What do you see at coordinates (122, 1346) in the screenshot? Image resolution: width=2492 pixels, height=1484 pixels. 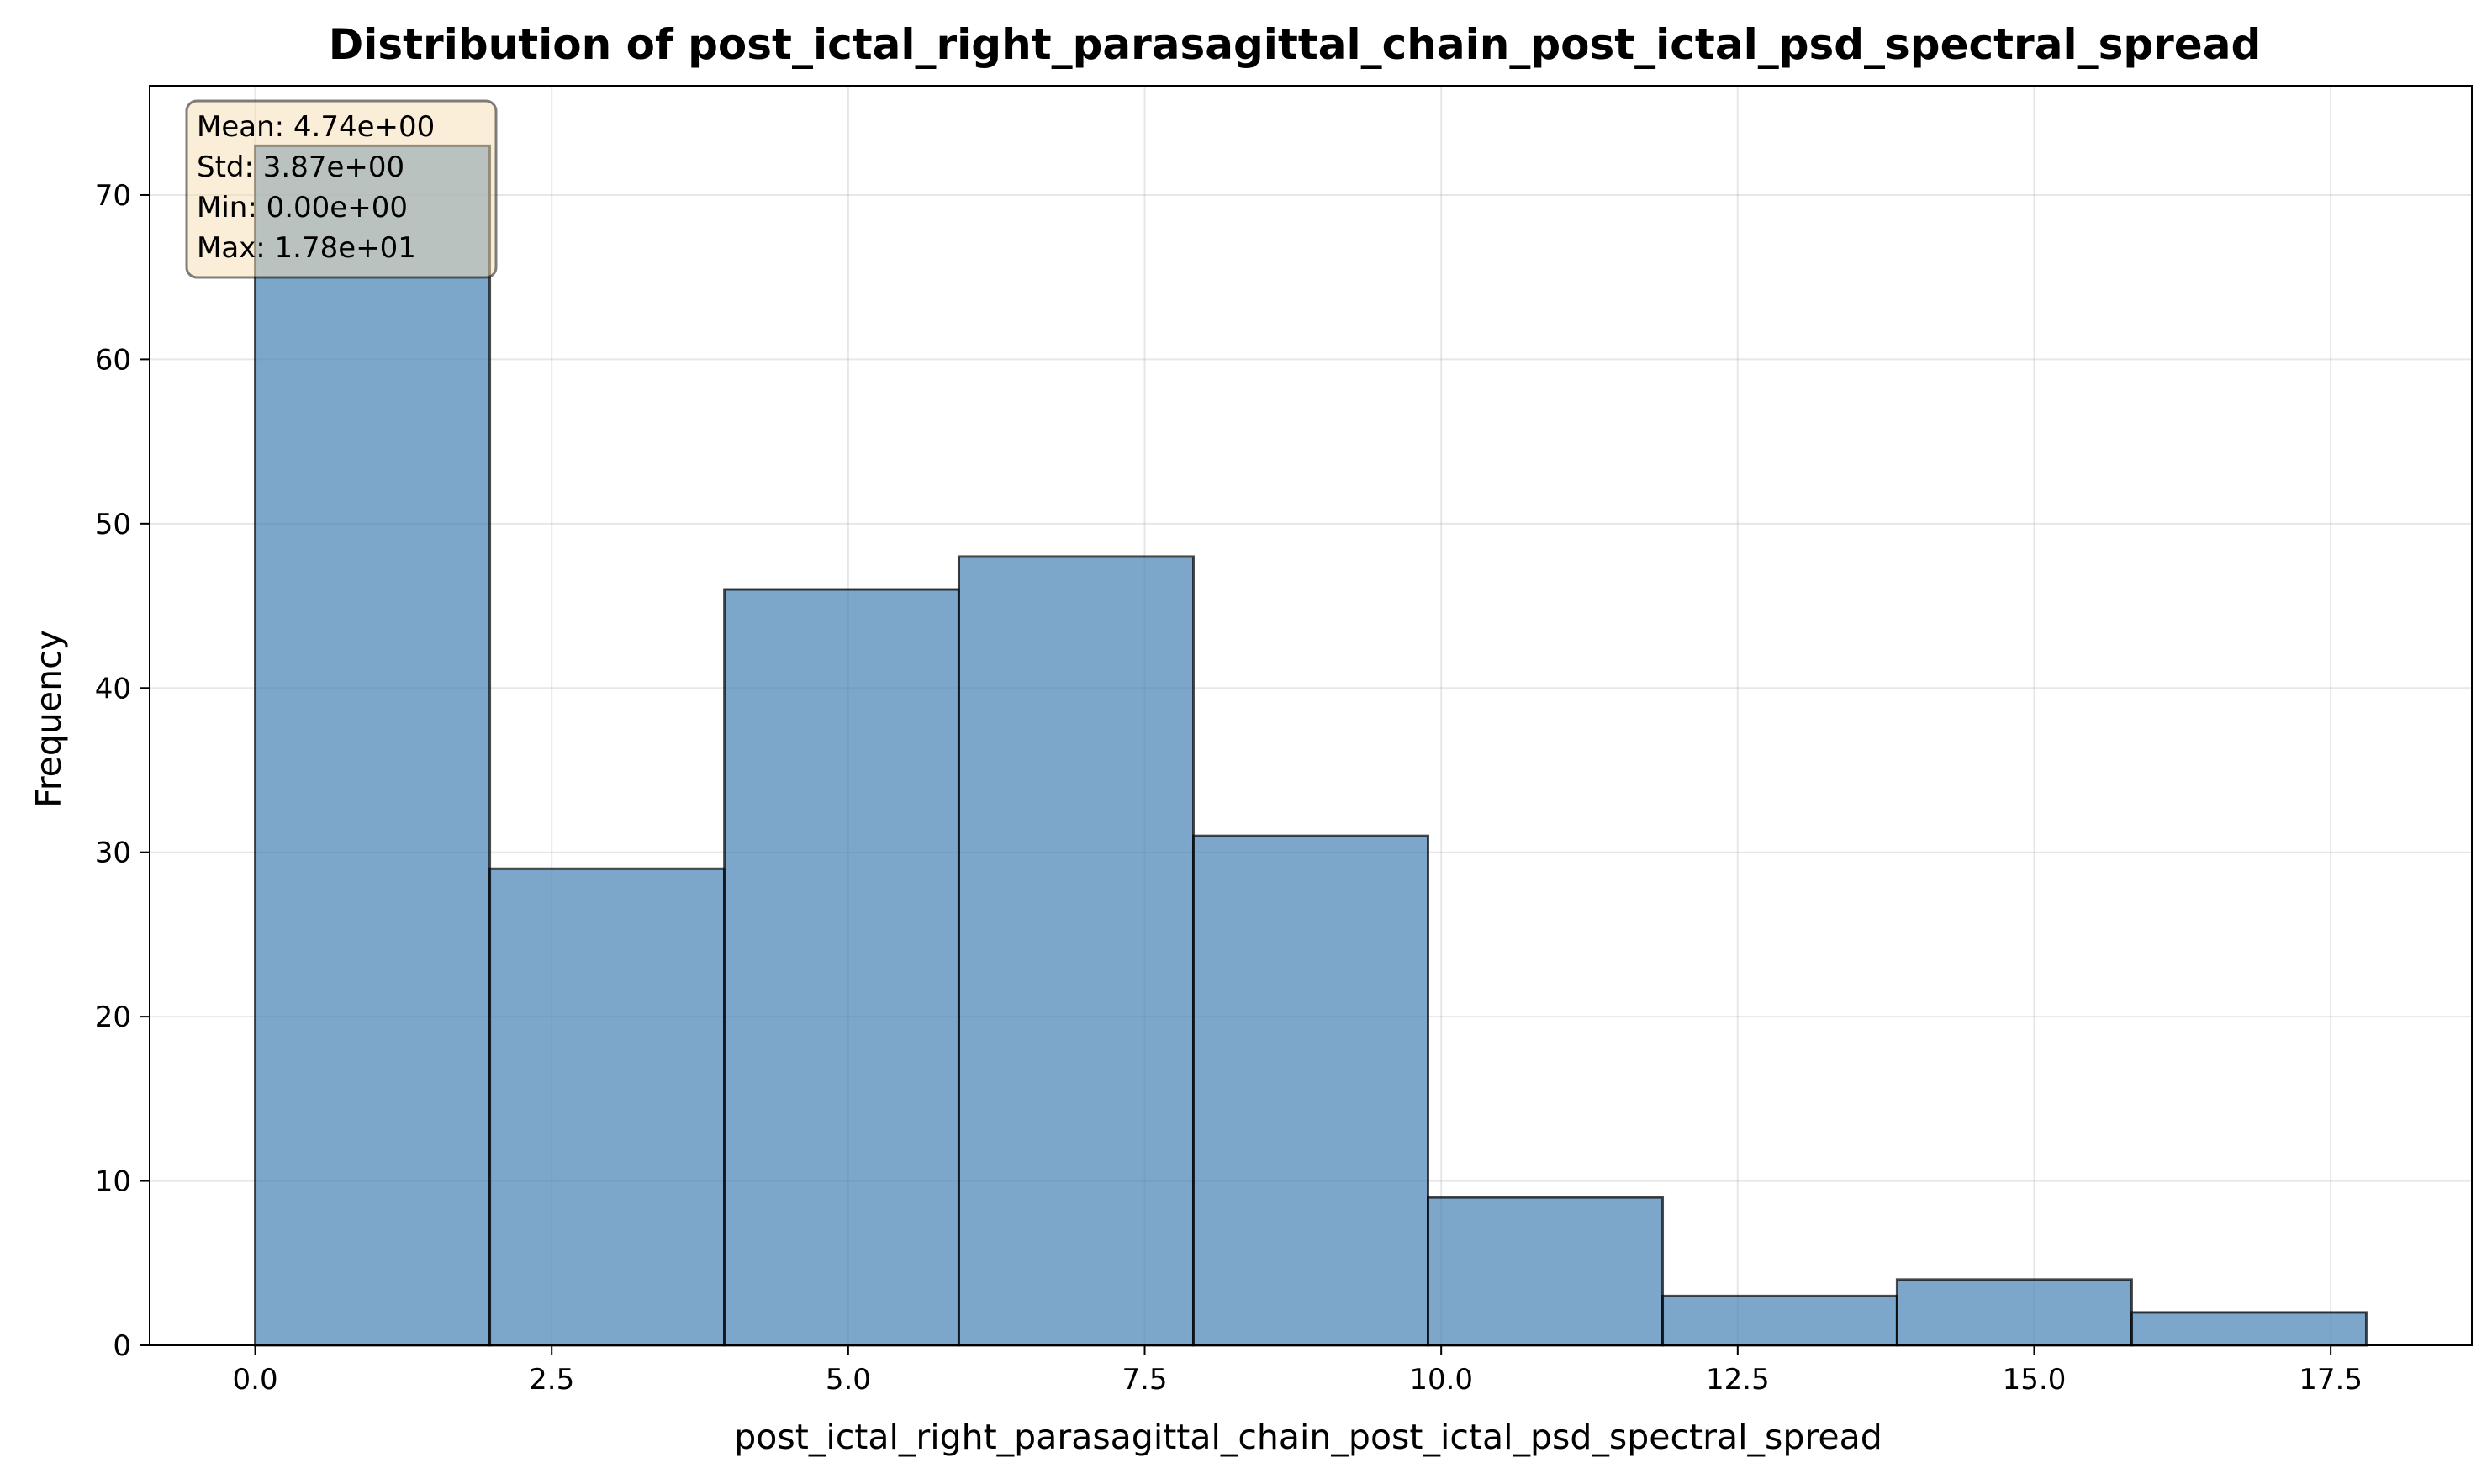 I see `y-tick-label-0: 0` at bounding box center [122, 1346].